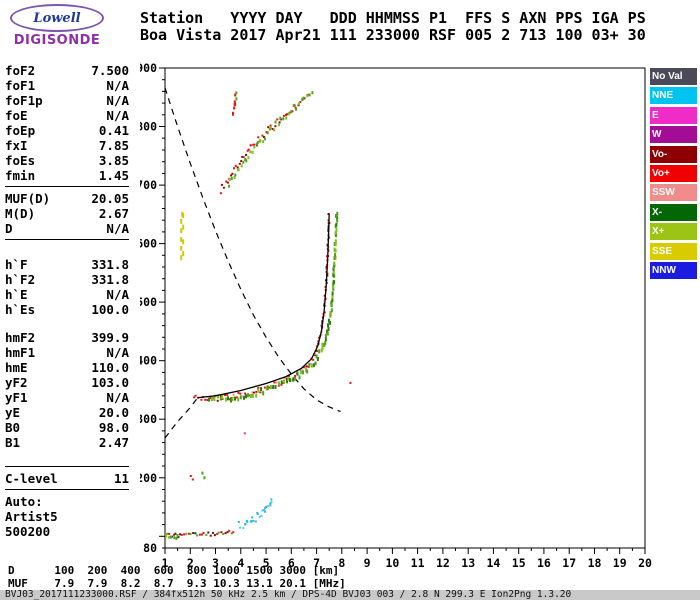 Image resolution: width=700 pixels, height=600 pixels. I want to click on trace-third-hop-fragment, so click(235, 103).